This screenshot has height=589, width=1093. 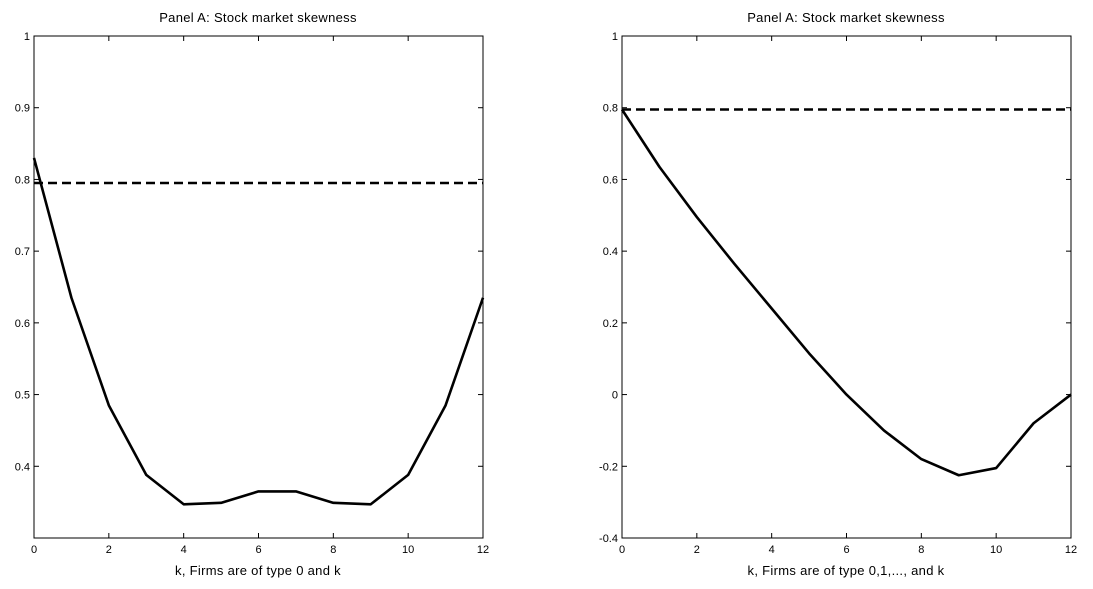 What do you see at coordinates (610, 109) in the screenshot?
I see `right-y-tick-label: 0.8` at bounding box center [610, 109].